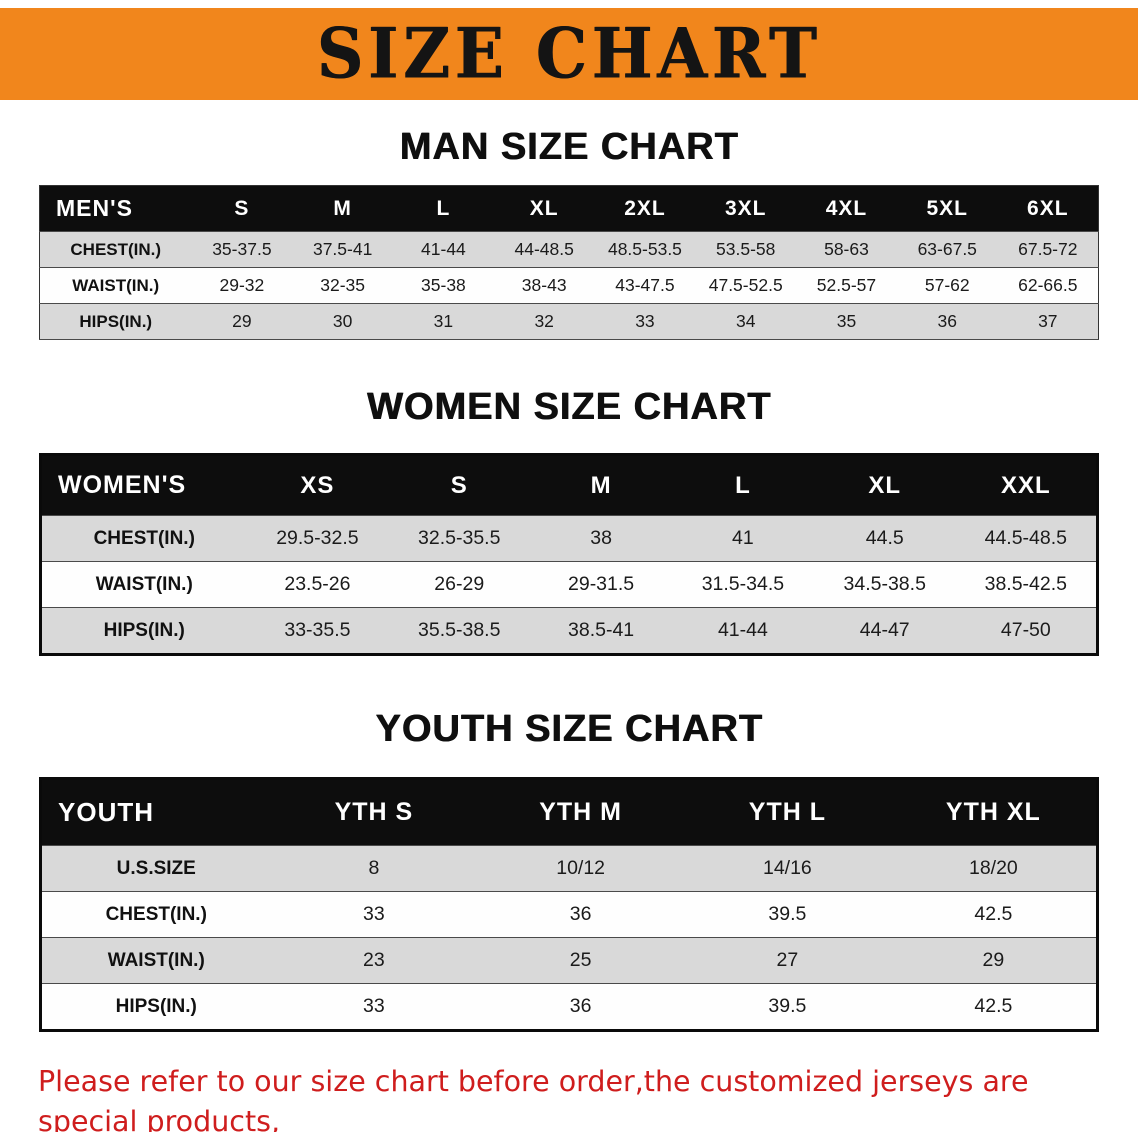 The height and width of the screenshot is (1132, 1138). I want to click on table-title-cell: MEN'S, so click(115, 208).